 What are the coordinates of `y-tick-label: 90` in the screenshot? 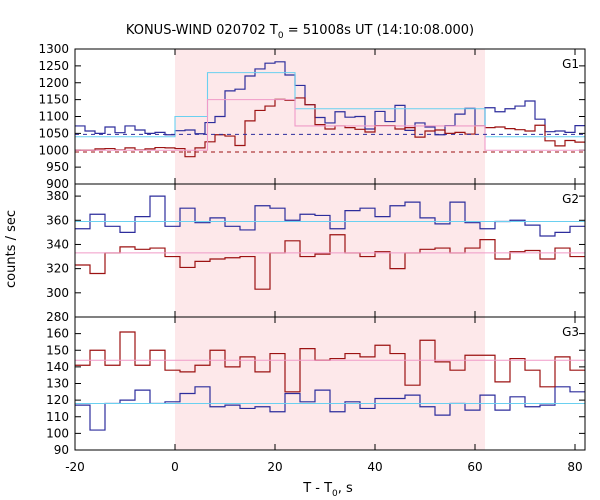 It's located at (61, 450).